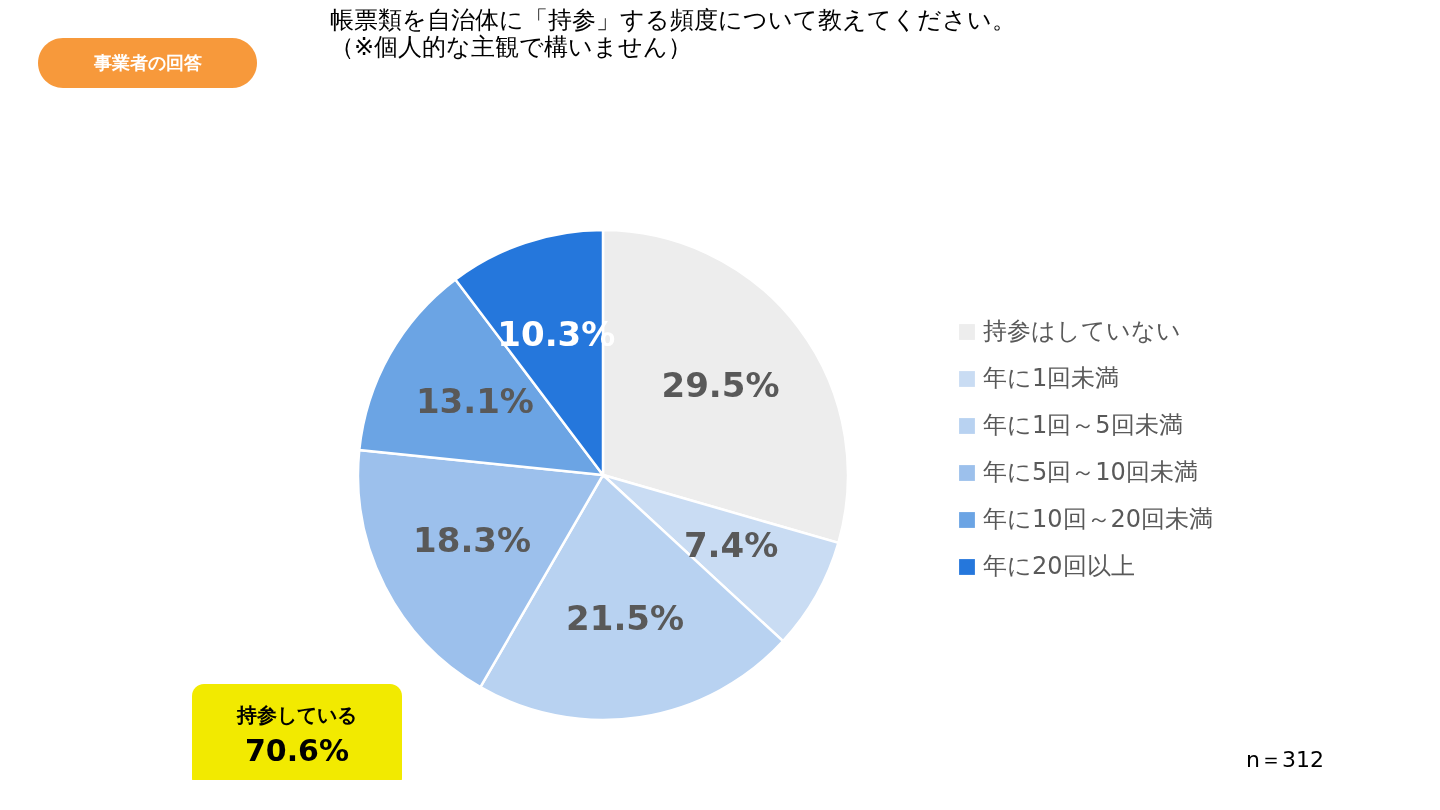  I want to click on chart-title: 帳票類を自治体に「持参」する頻度について教えてください。, so click(673, 20).